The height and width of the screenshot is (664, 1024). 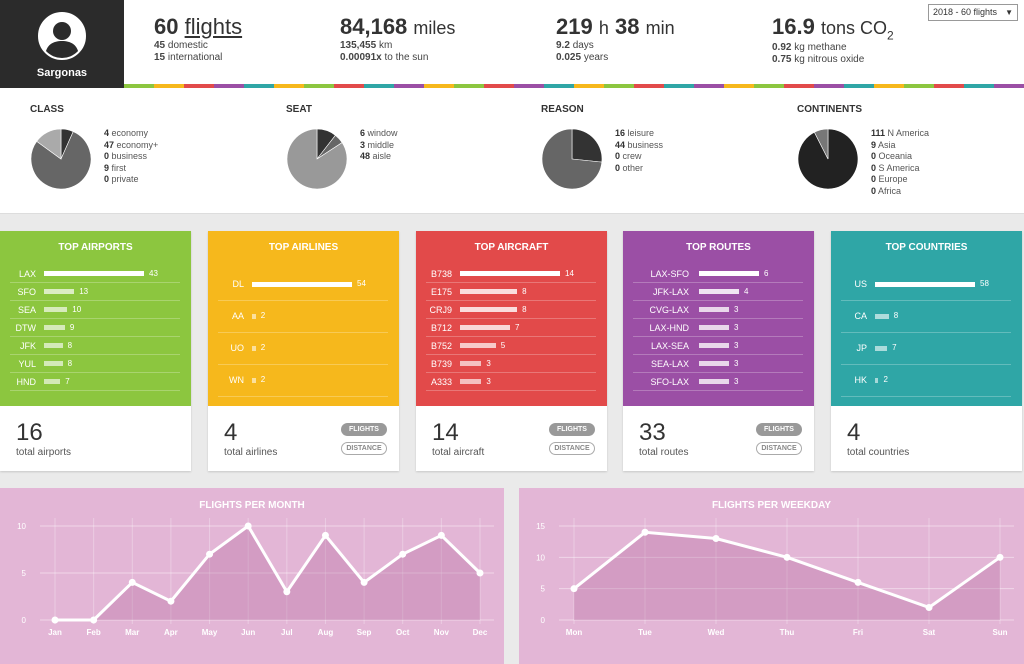 I want to click on list-row: E175 8, so click(x=511, y=292).